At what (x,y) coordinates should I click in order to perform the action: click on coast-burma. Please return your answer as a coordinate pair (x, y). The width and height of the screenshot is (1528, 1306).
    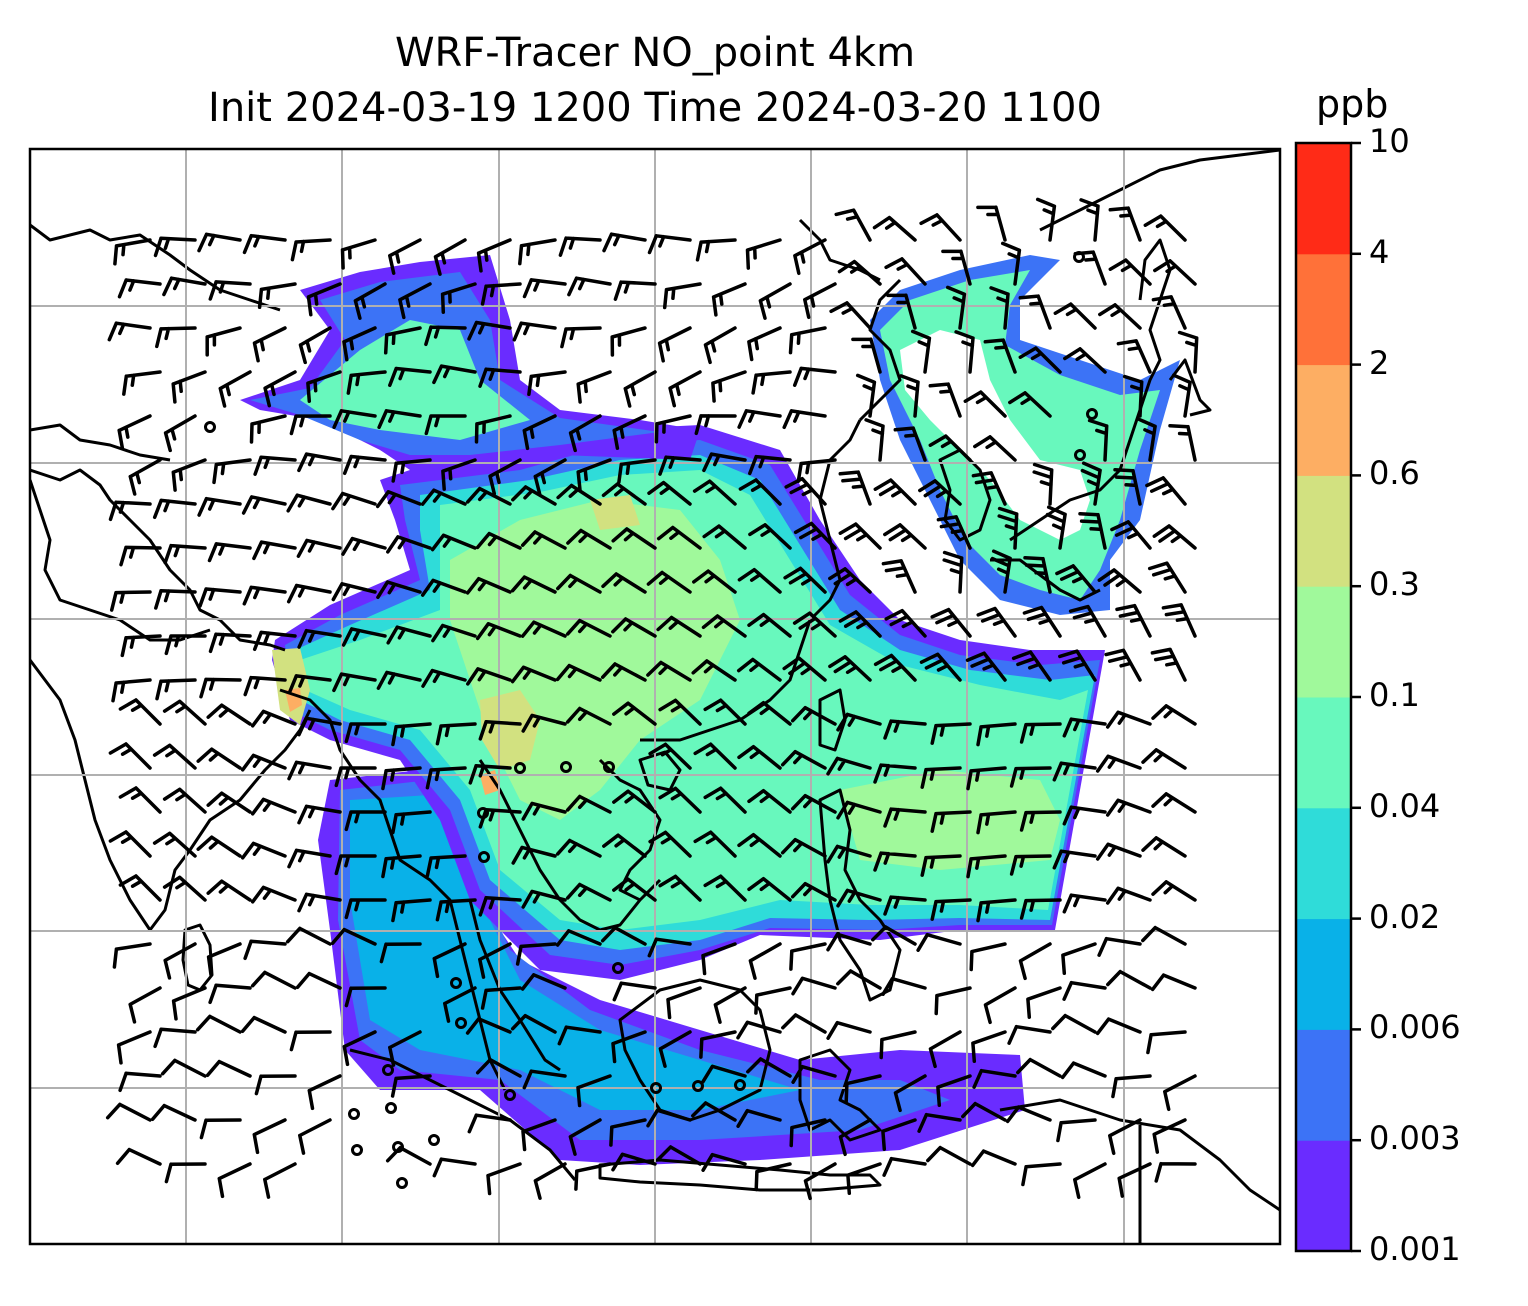
    Looking at the image, I should click on (393, 889).